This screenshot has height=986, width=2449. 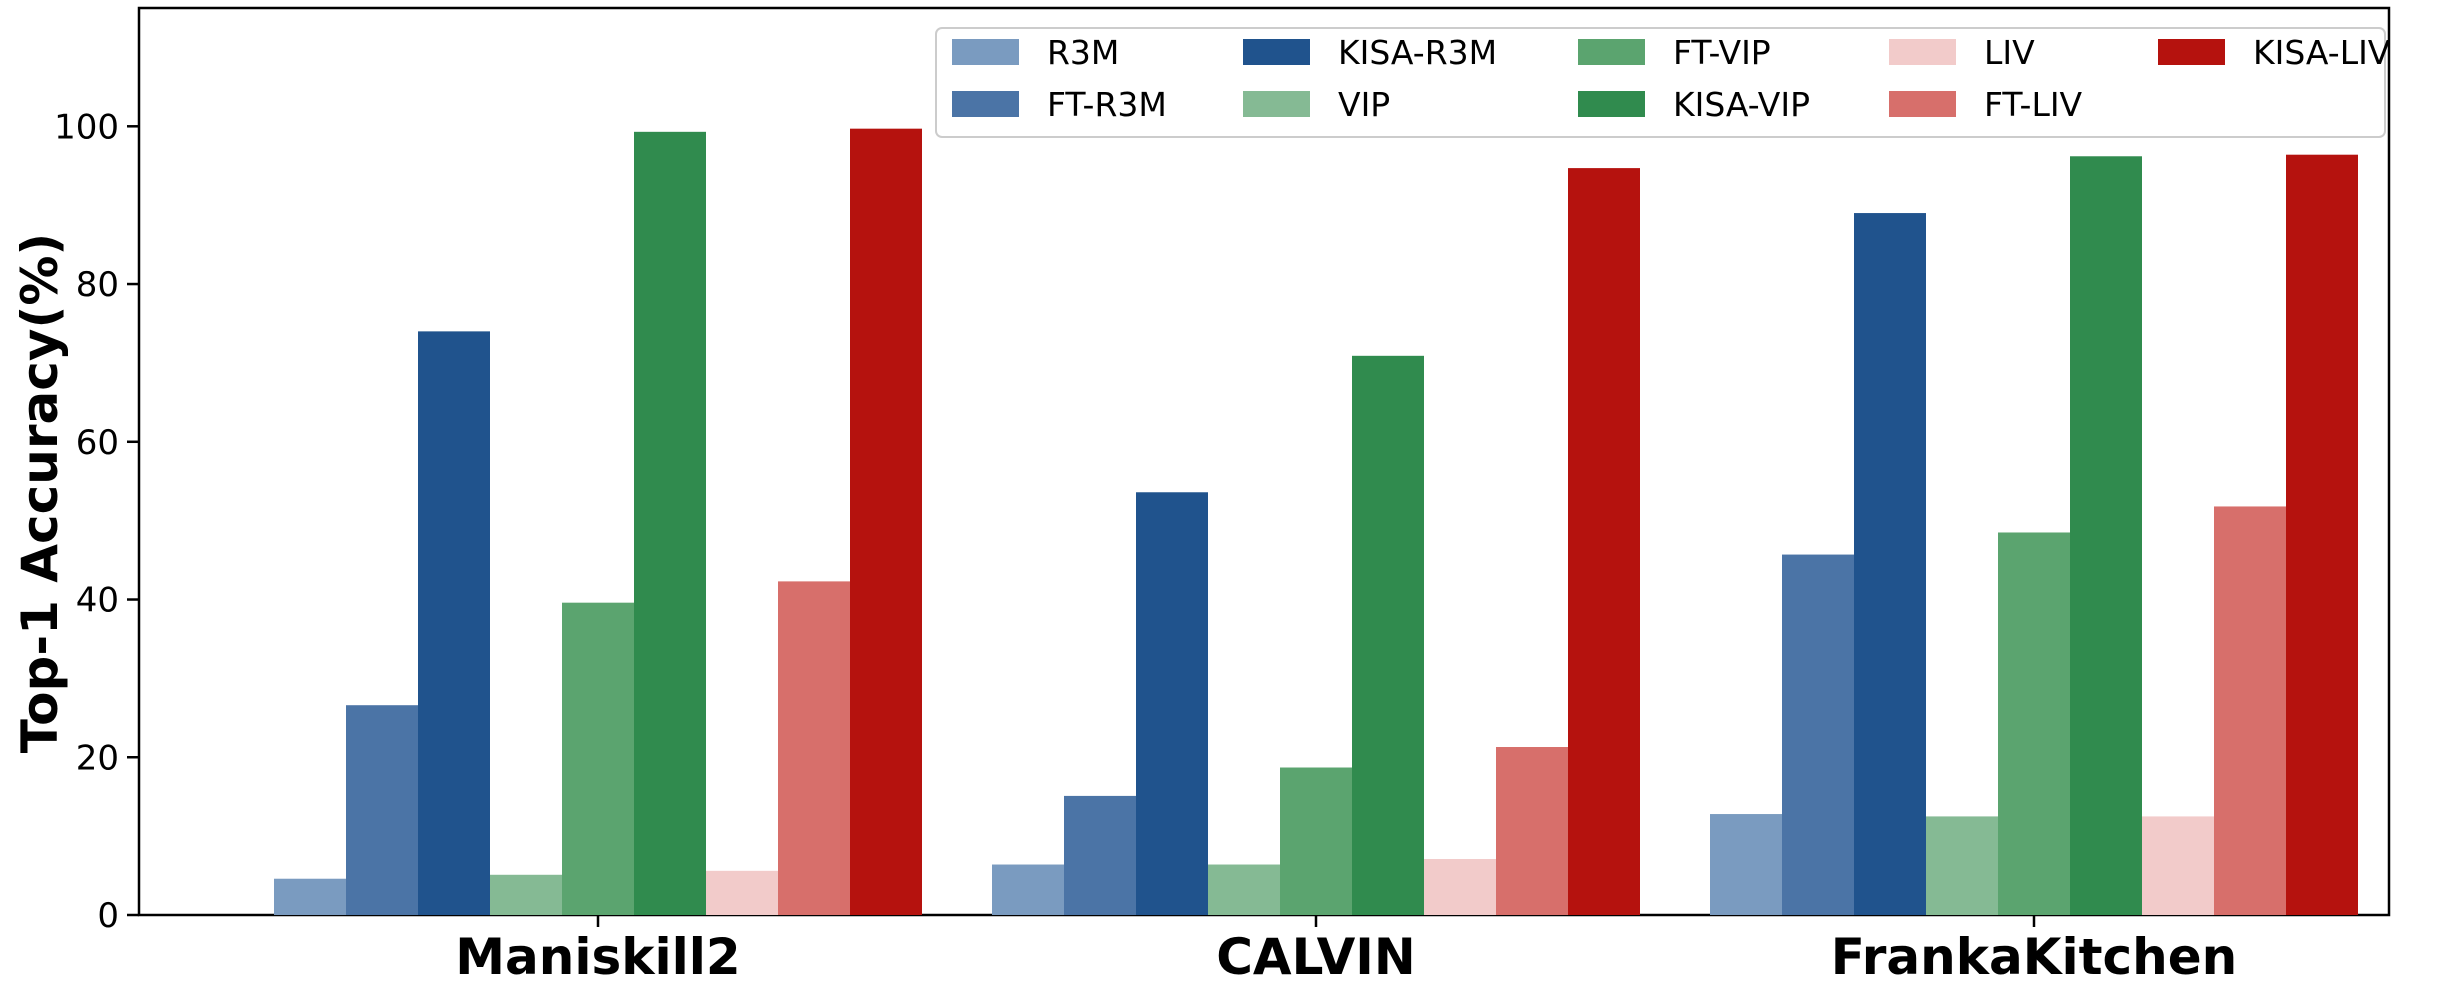 I want to click on legend-label-vip: VIP, so click(x=1364, y=104).